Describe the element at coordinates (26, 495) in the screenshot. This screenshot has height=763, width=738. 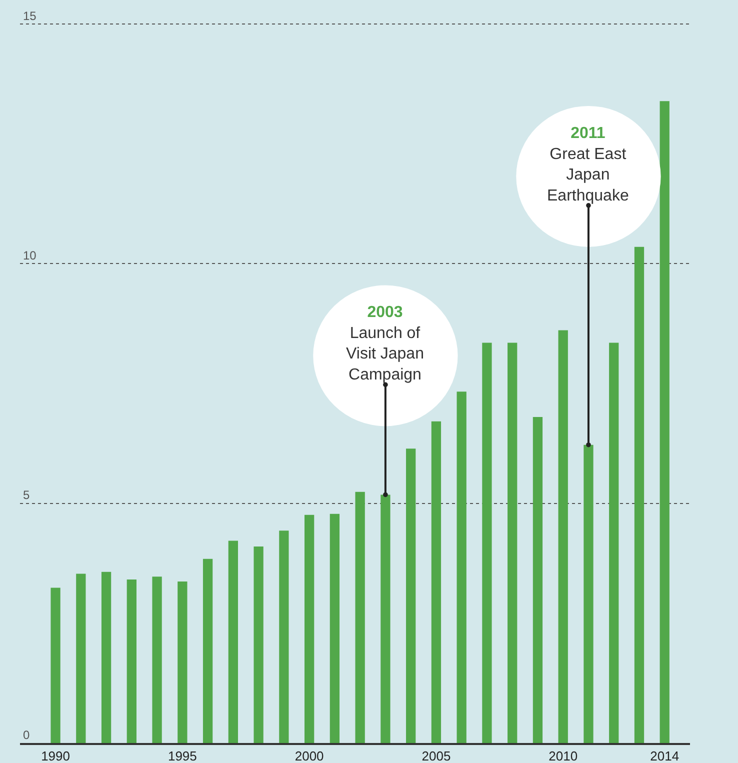
I see `y-tick-label: 5` at that location.